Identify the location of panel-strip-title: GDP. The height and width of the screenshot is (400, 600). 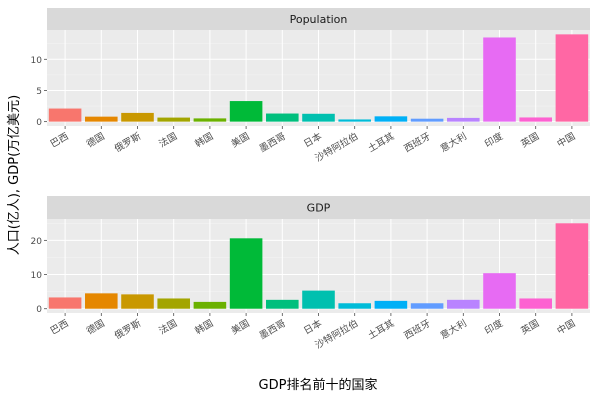
(319, 208).